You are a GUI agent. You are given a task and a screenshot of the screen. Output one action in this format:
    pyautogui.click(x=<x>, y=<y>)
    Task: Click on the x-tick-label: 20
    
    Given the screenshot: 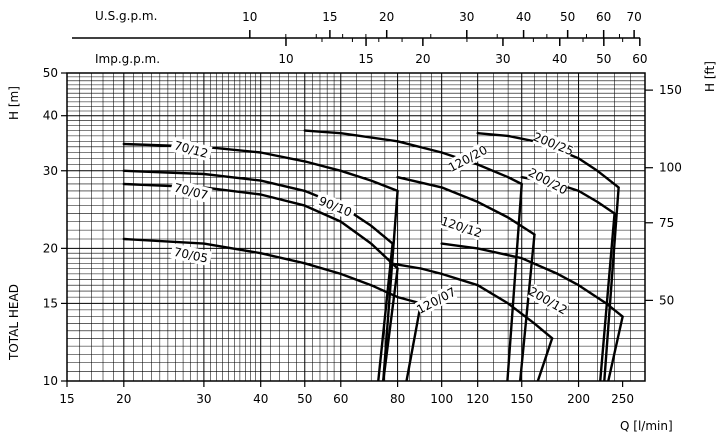 What is the action you would take?
    pyautogui.click(x=123, y=399)
    